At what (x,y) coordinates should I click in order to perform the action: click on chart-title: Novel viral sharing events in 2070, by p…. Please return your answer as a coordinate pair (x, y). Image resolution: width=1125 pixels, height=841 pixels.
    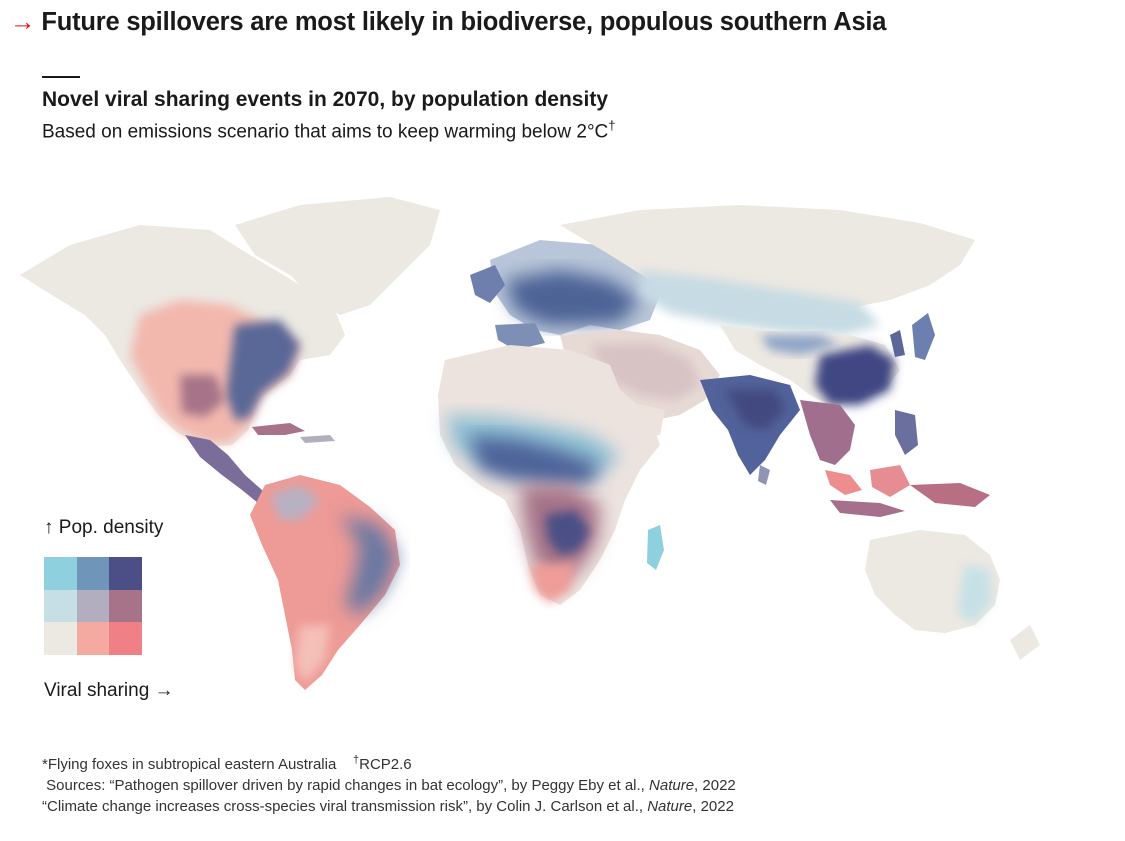
    Looking at the image, I should click on (325, 99).